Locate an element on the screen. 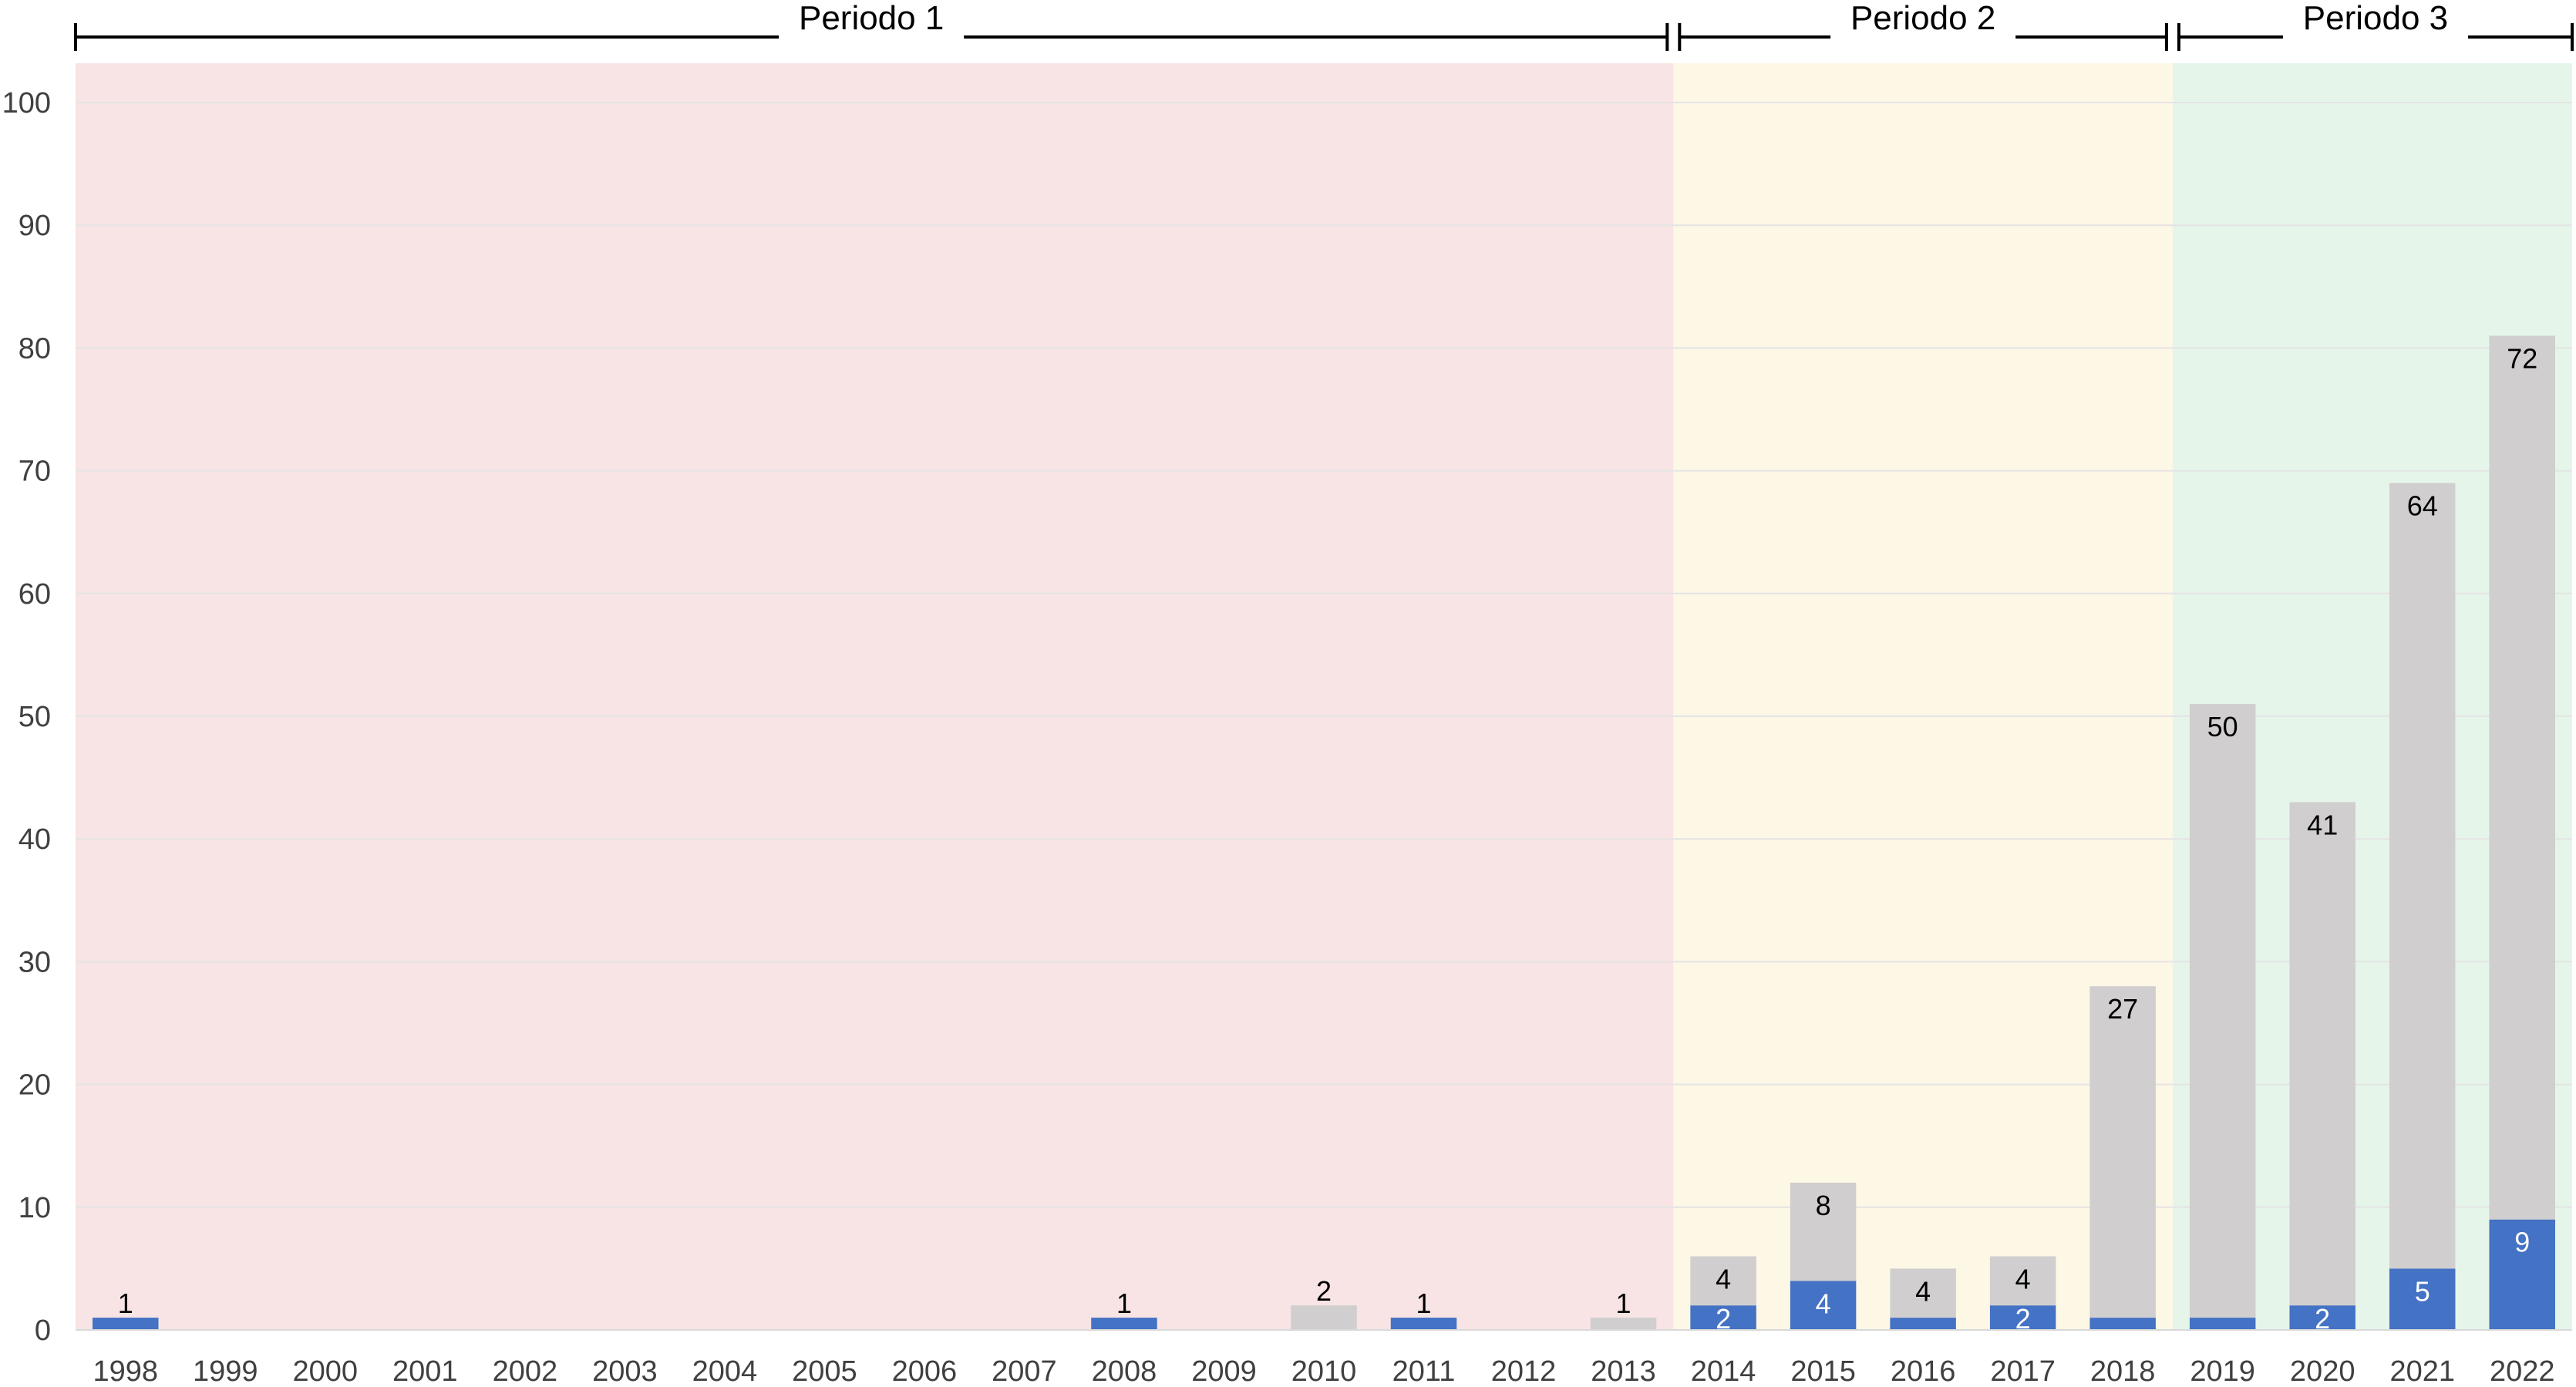 Image resolution: width=2576 pixels, height=1387 pixels. x-tick-label-2022: 2022 is located at coordinates (2523, 1371).